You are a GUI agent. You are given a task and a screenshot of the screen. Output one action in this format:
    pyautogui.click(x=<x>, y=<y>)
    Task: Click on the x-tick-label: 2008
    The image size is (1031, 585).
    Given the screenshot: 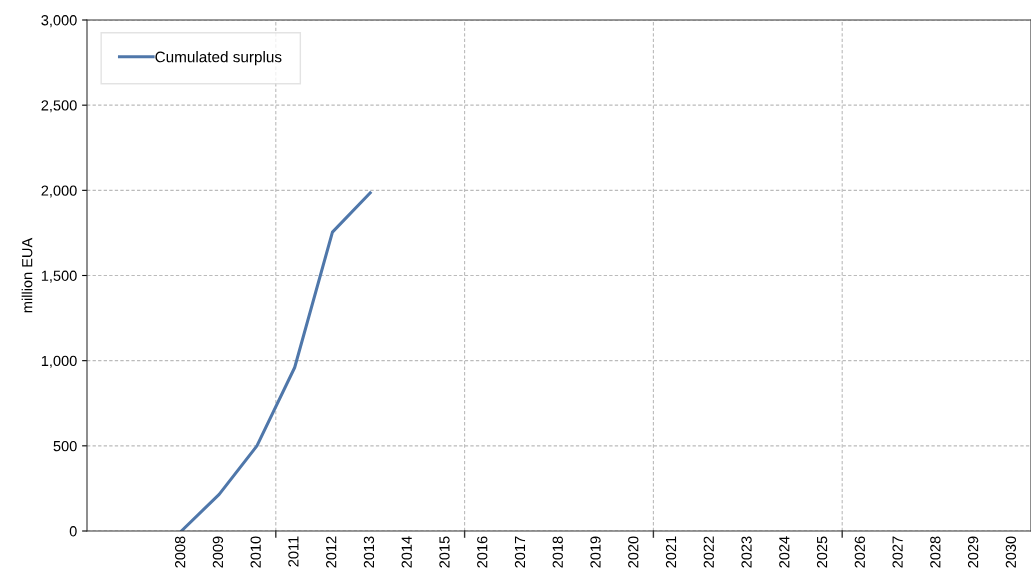 What is the action you would take?
    pyautogui.click(x=180, y=552)
    